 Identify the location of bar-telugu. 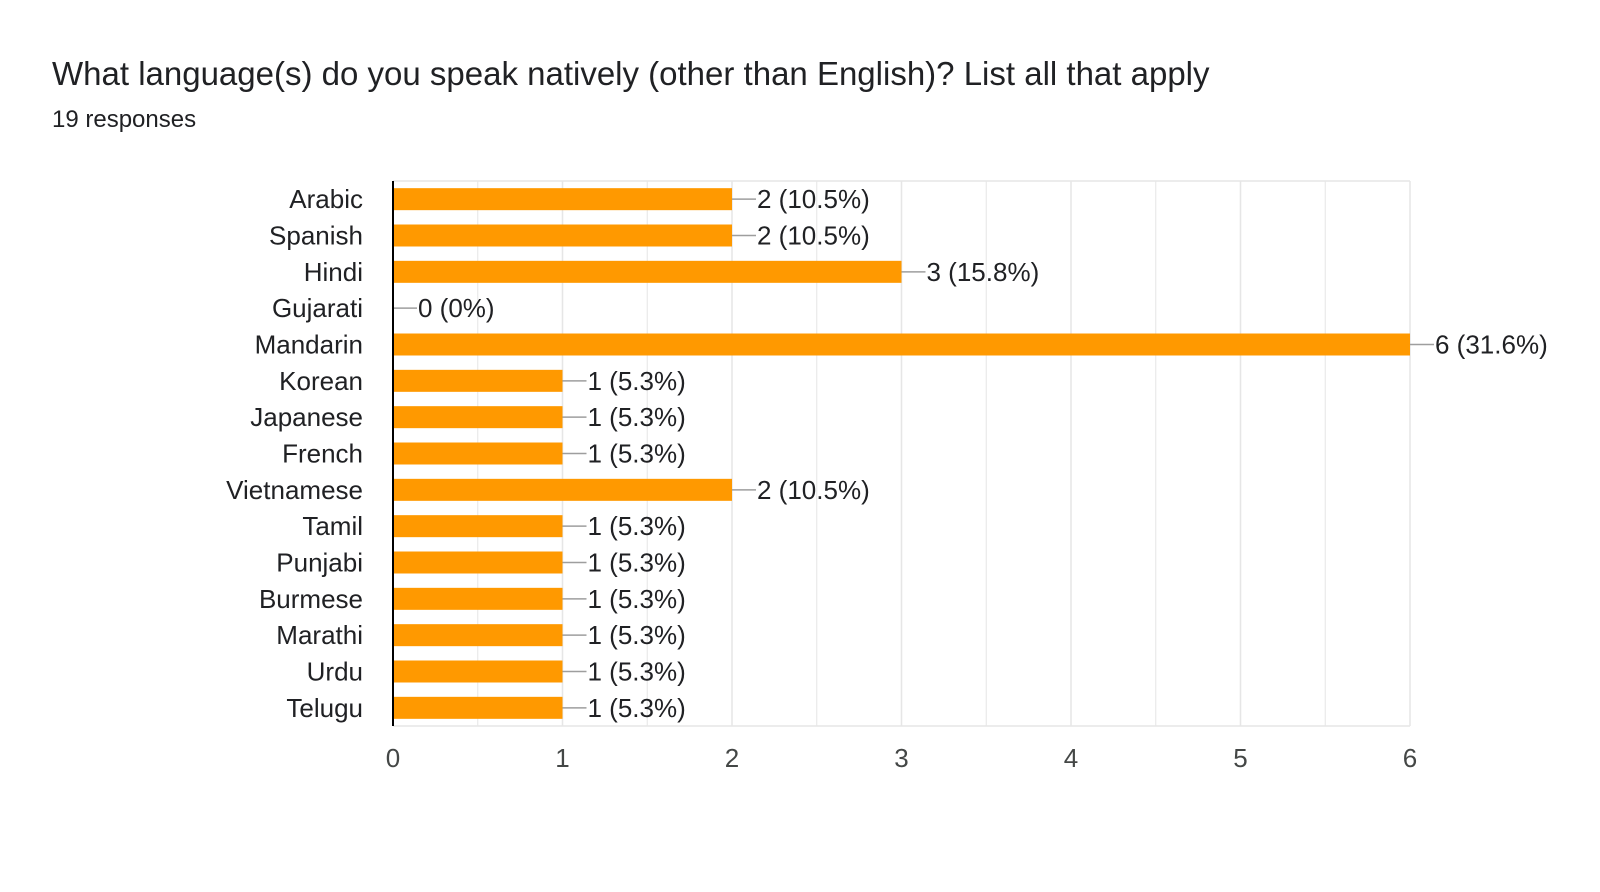
(478, 707).